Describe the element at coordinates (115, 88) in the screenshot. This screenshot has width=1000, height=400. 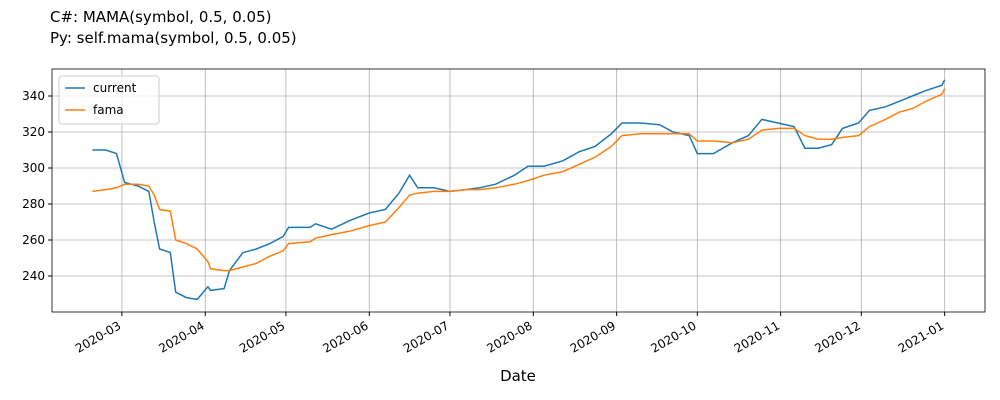
I see `legend-label: current` at that location.